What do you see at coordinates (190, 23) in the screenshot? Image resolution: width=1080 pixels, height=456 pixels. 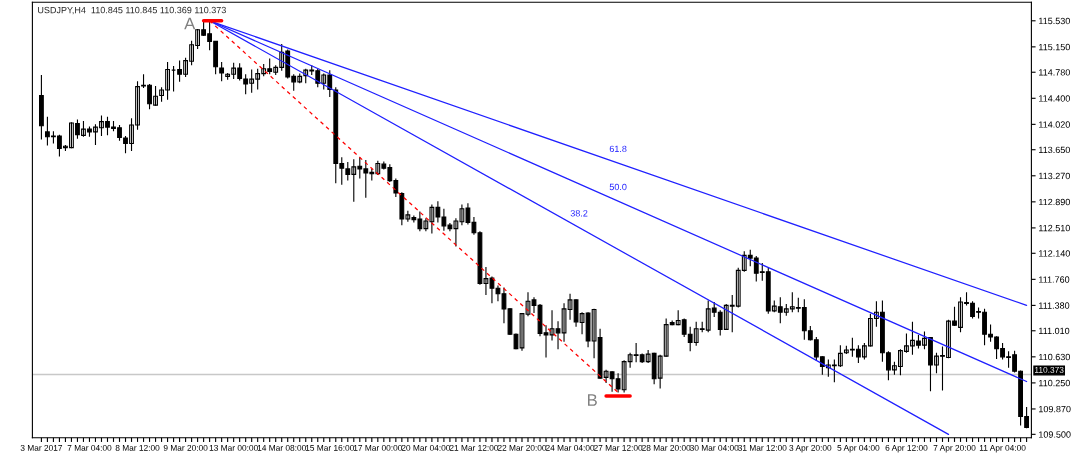 I see `series-label: A` at bounding box center [190, 23].